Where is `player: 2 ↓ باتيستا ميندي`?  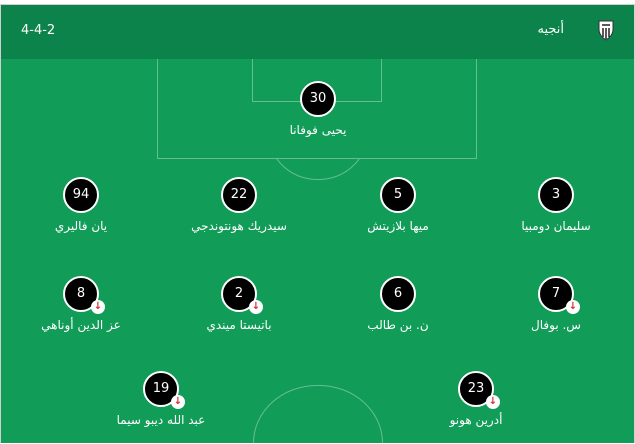 player: 2 ↓ باتيستا ميندي is located at coordinates (239, 304).